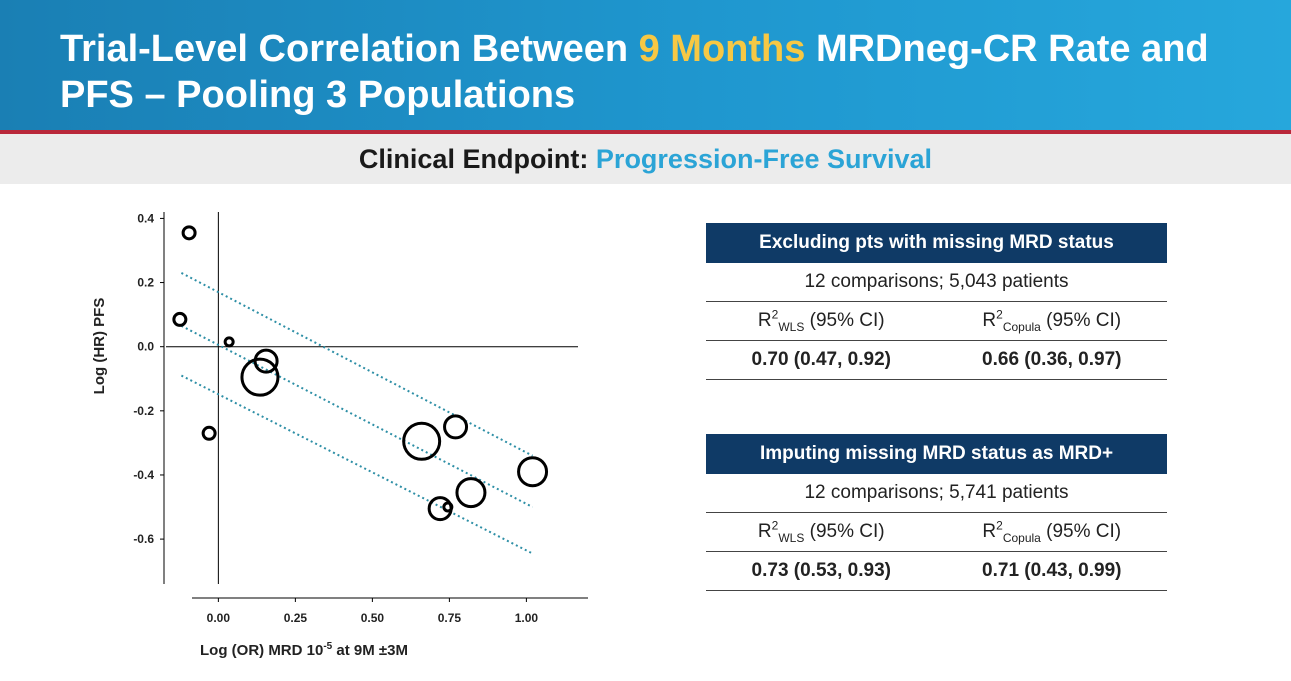 The width and height of the screenshot is (1291, 681). I want to click on endpoint-label: Clinical Endpoint:, so click(477, 159).